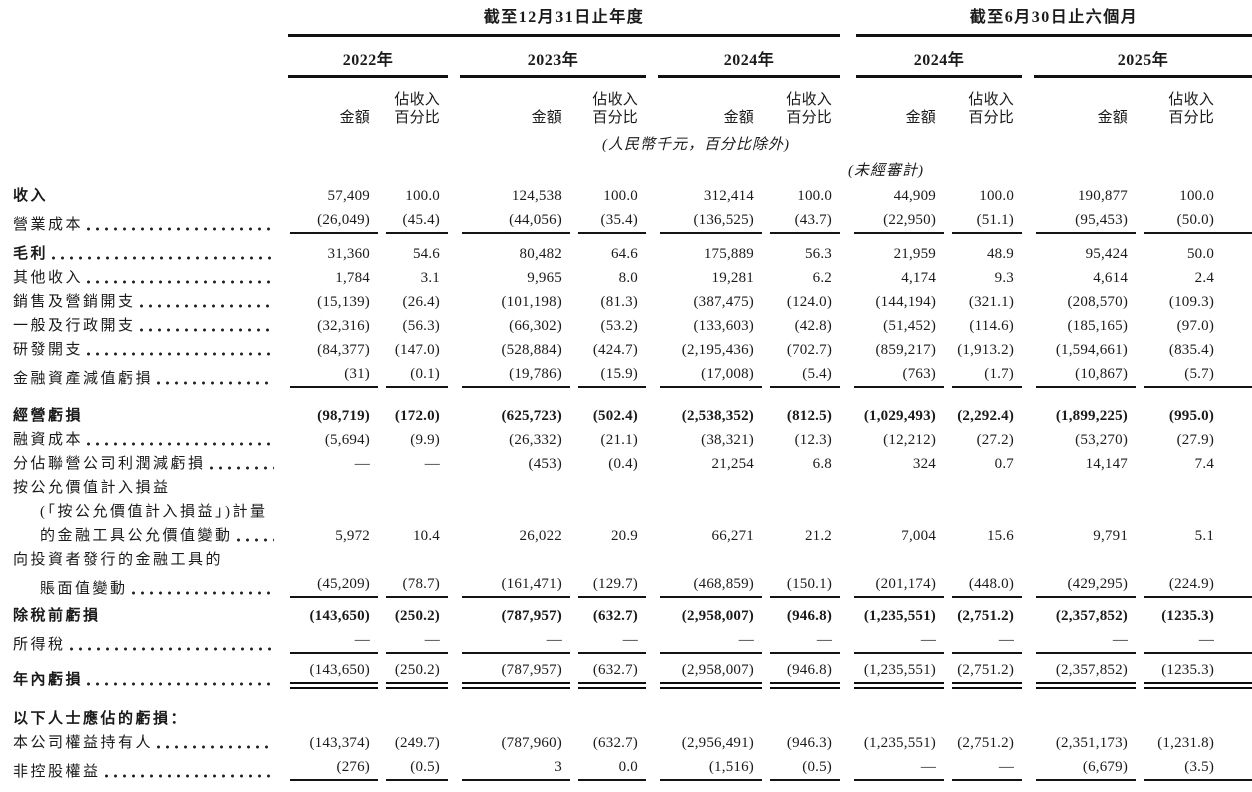 The height and width of the screenshot is (792, 1252). What do you see at coordinates (732, 278) in the screenshot?
I see `amount-cell: 19,281` at bounding box center [732, 278].